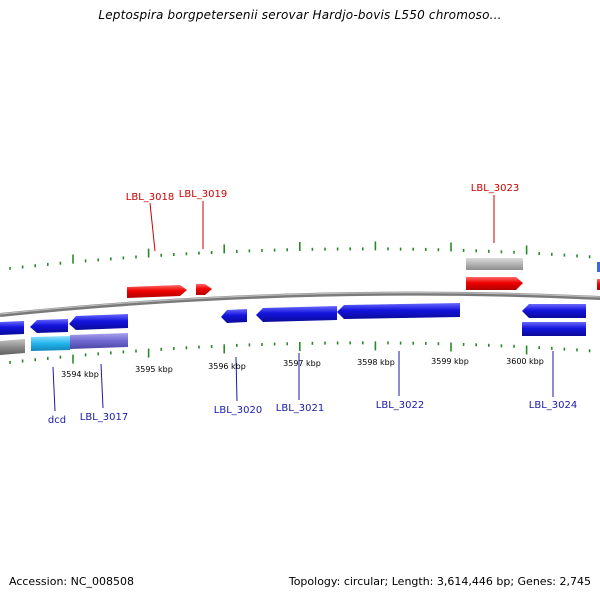  Describe the element at coordinates (154, 369) in the screenshot. I see `kbp-label-3595: 3595 kbp` at that location.